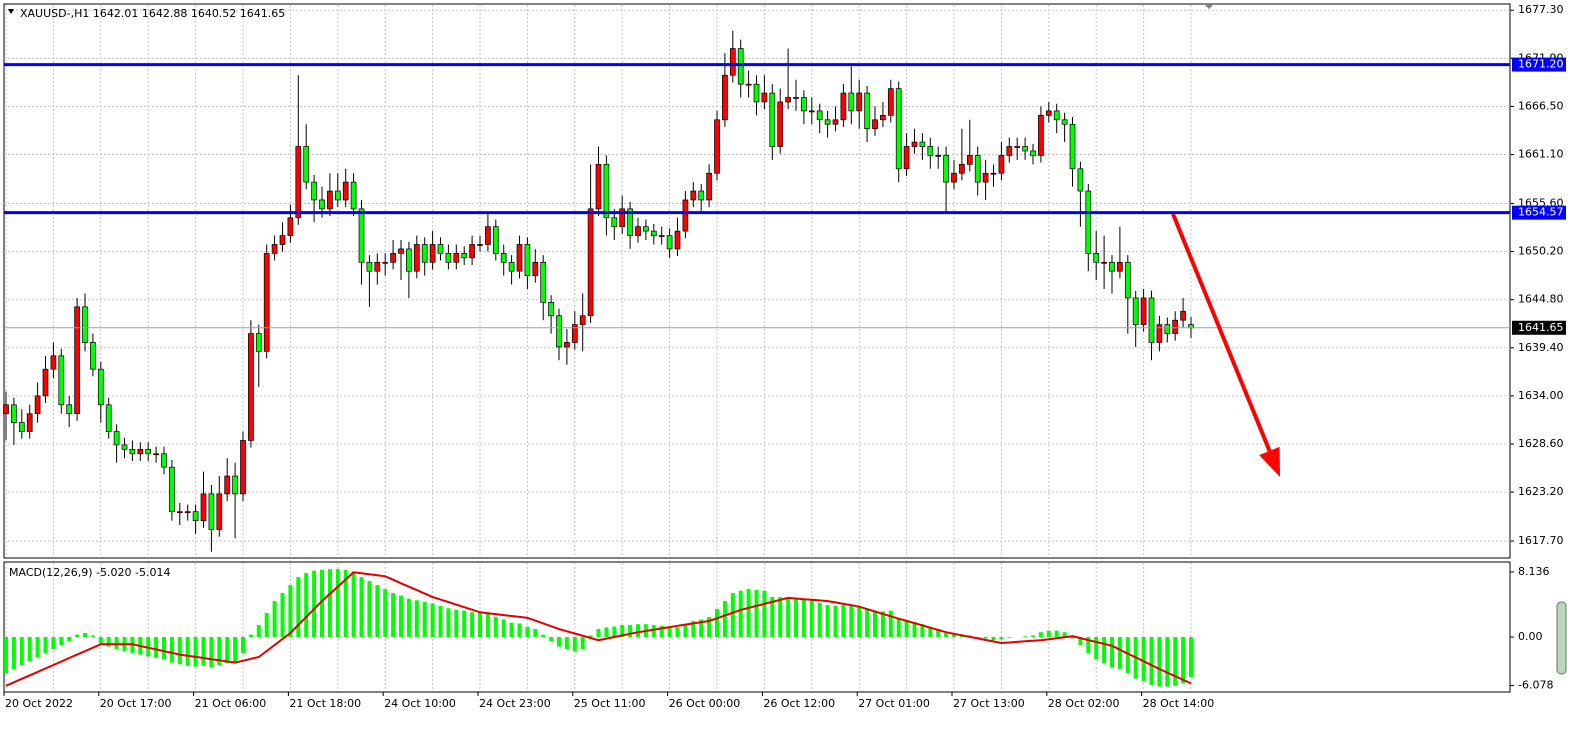 The width and height of the screenshot is (1592, 730). Describe the element at coordinates (1541, 327) in the screenshot. I see `price-level-label: 1641.65` at that location.